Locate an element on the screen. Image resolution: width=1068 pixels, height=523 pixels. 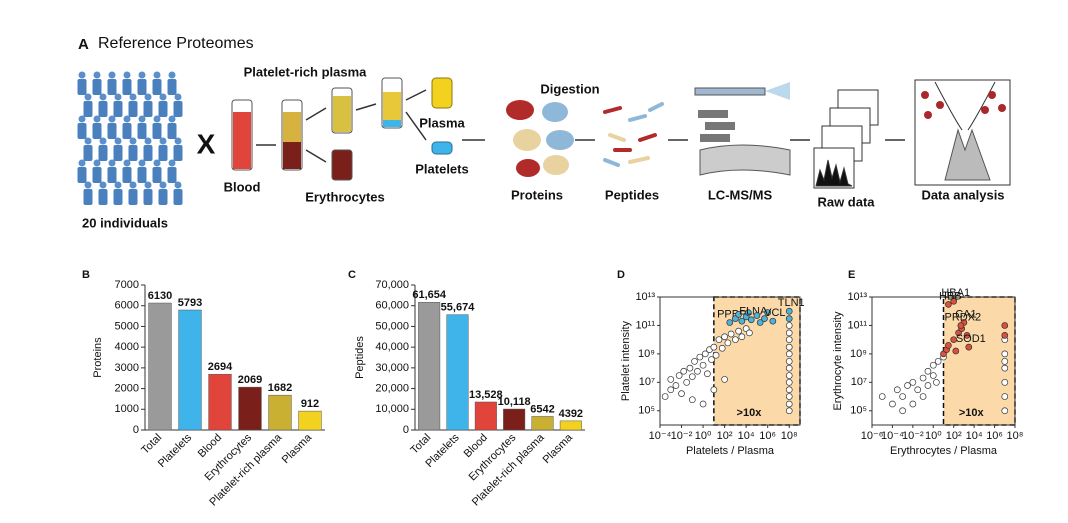
y-axis-label: Platelet intensity is located at coordinates (626, 360).